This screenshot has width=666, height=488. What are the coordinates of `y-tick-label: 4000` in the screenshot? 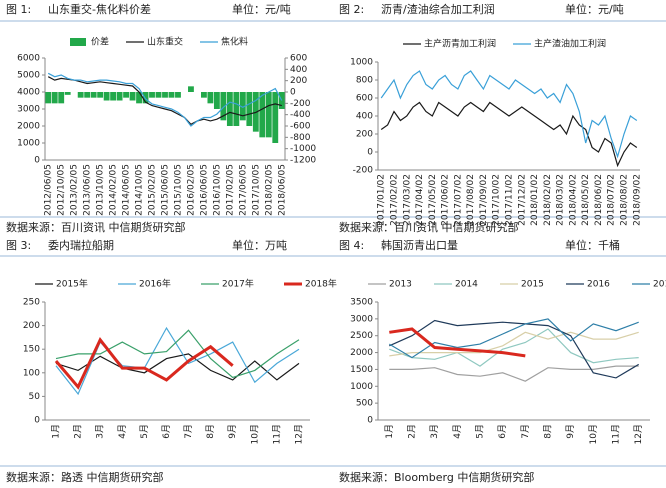 It's located at (28, 93).